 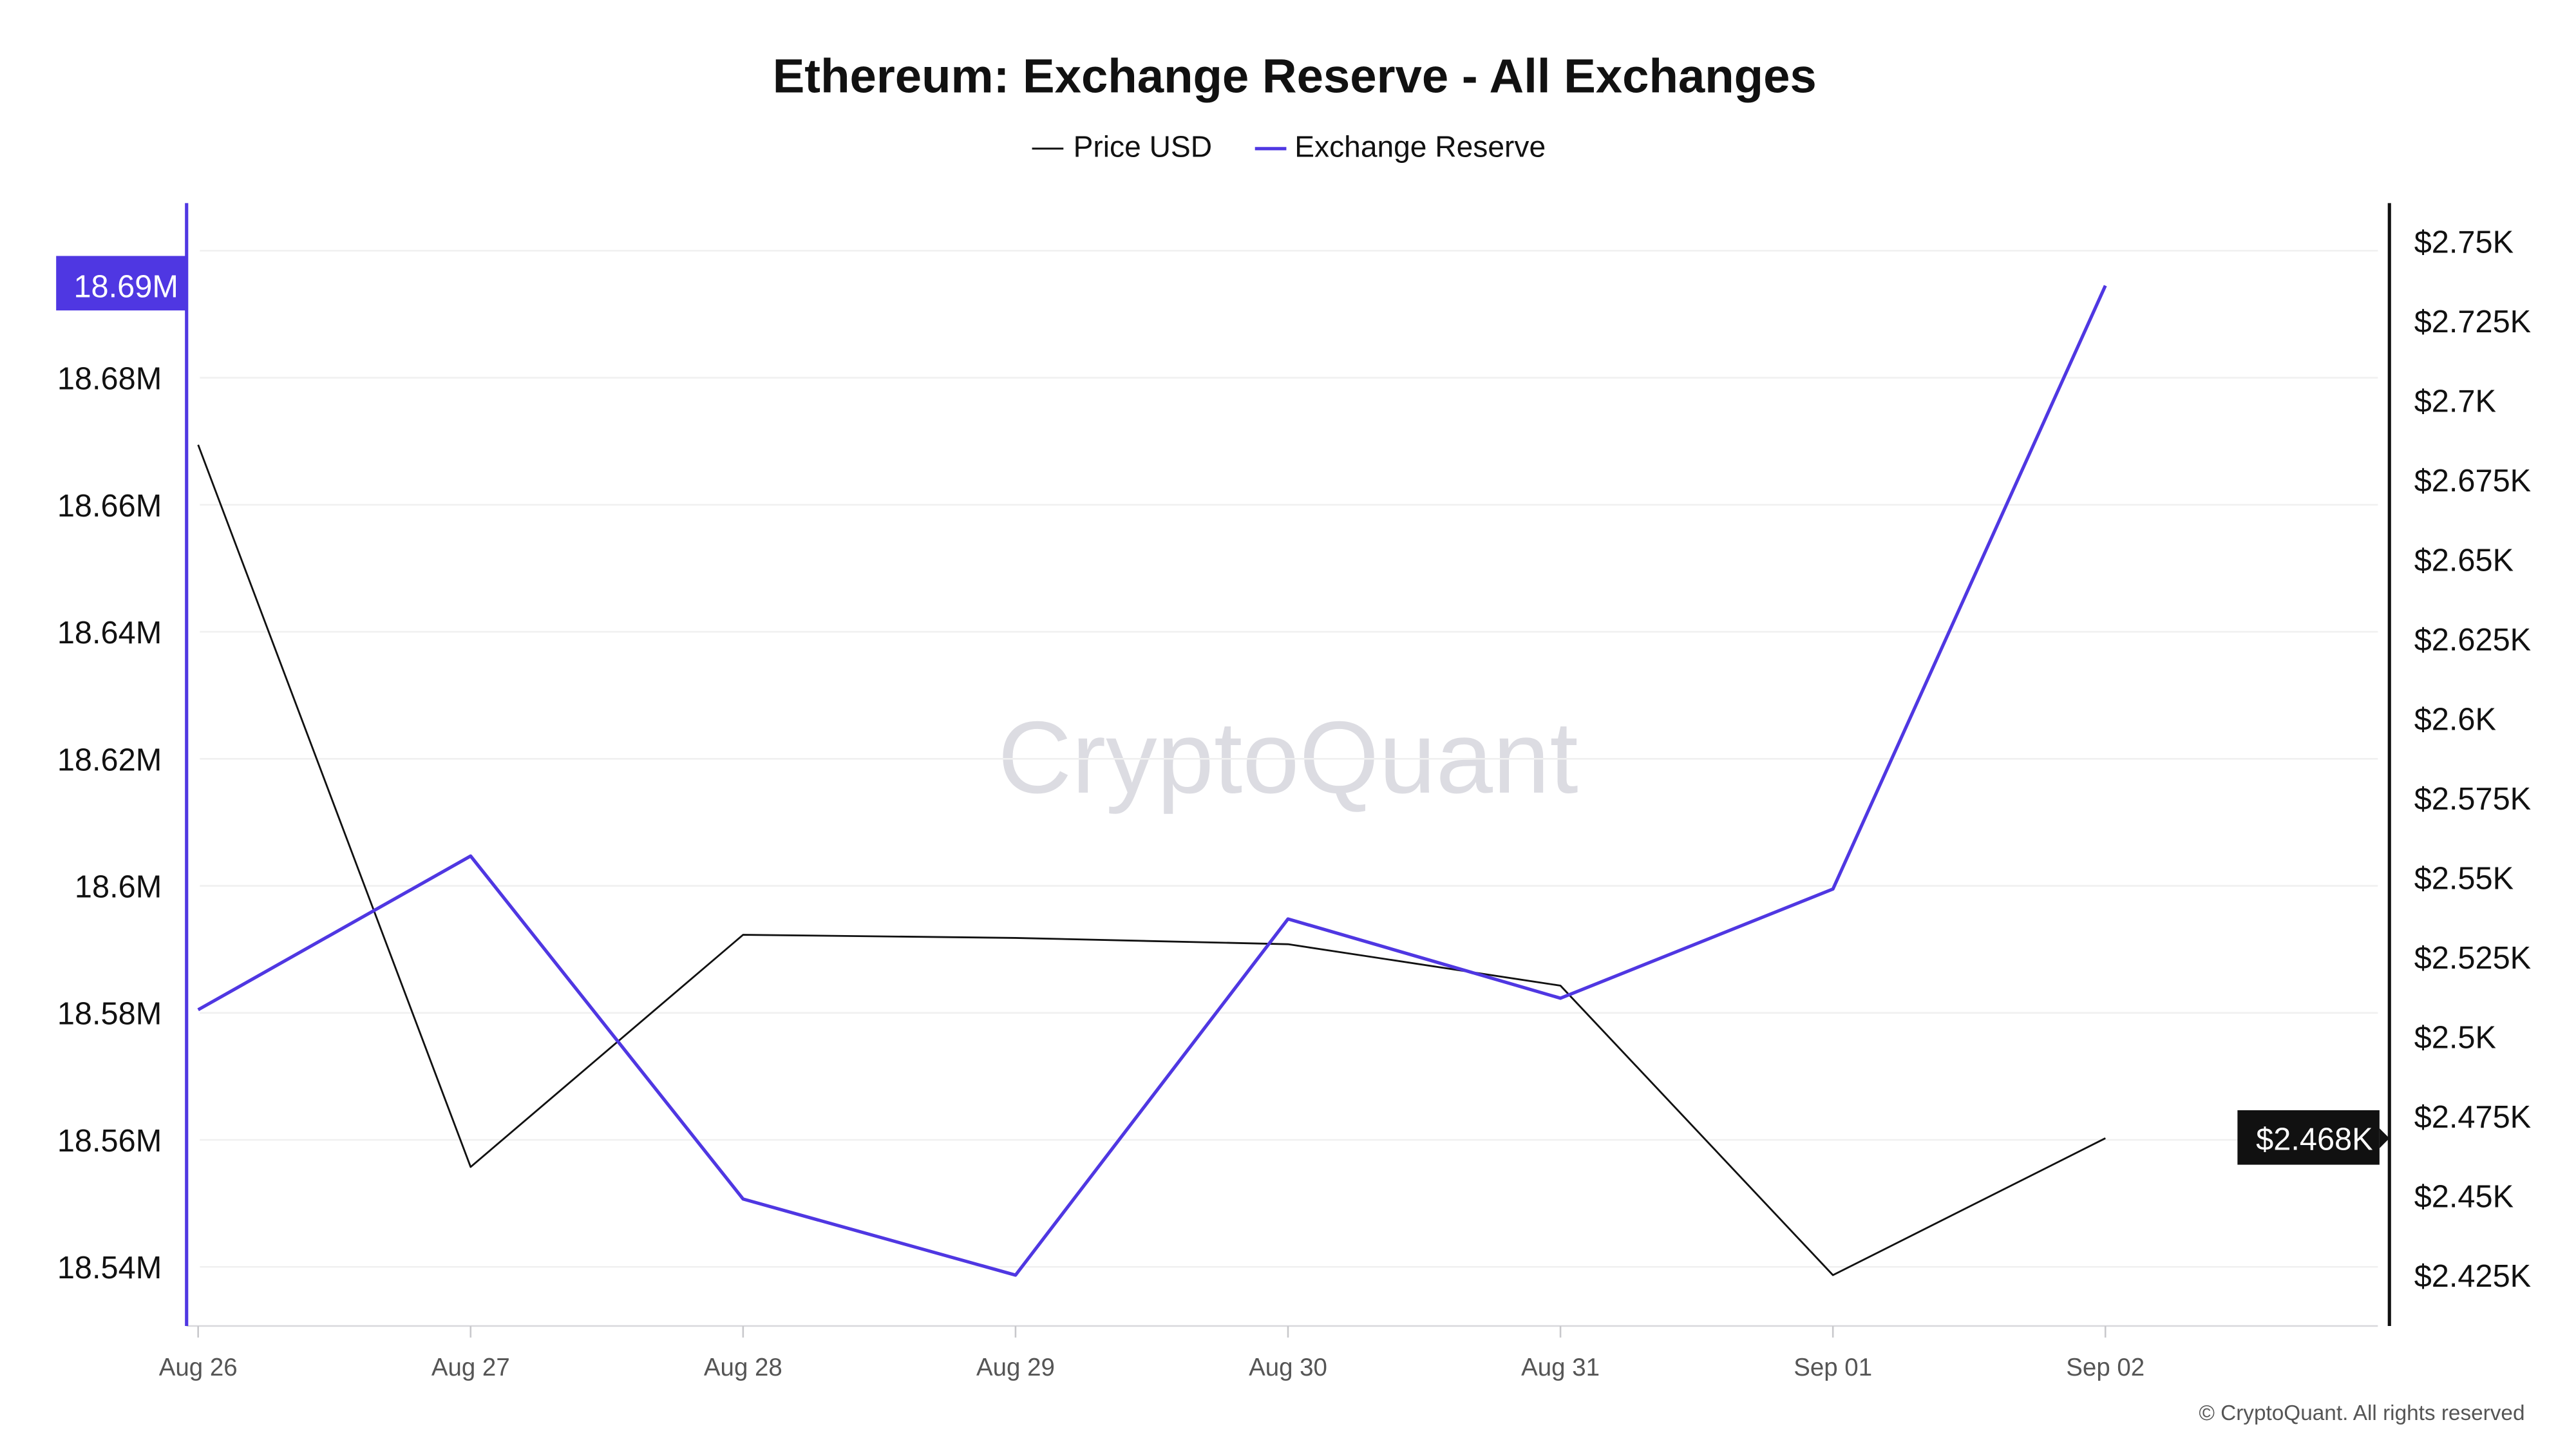 What do you see at coordinates (109, 1014) in the screenshot?
I see `left-axis-tick-label: 18.58M` at bounding box center [109, 1014].